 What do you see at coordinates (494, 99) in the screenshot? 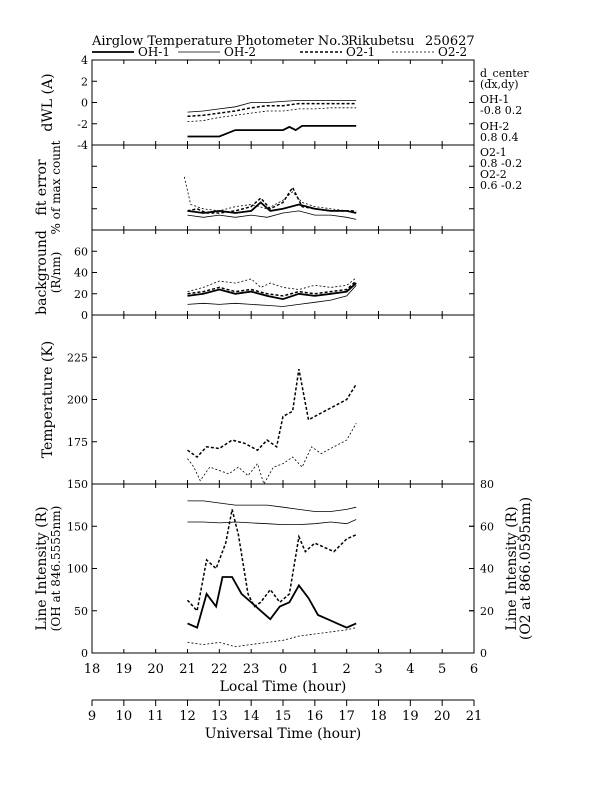
I see `d-center-name: OH-1` at bounding box center [494, 99].